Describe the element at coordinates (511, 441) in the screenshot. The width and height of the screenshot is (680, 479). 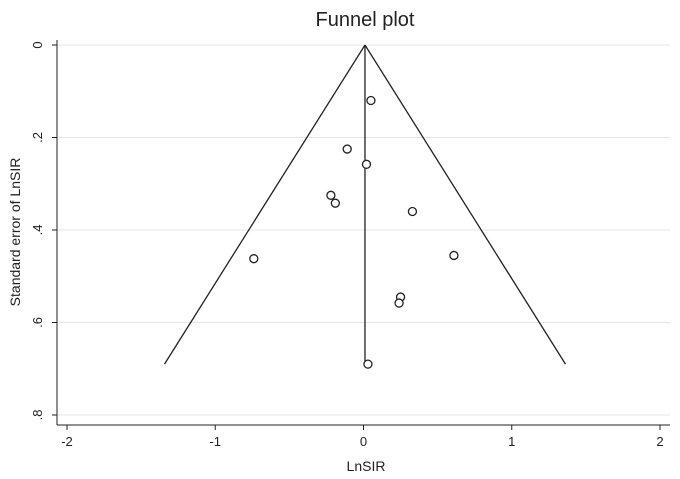
I see `x-tick-label-3: 1` at that location.